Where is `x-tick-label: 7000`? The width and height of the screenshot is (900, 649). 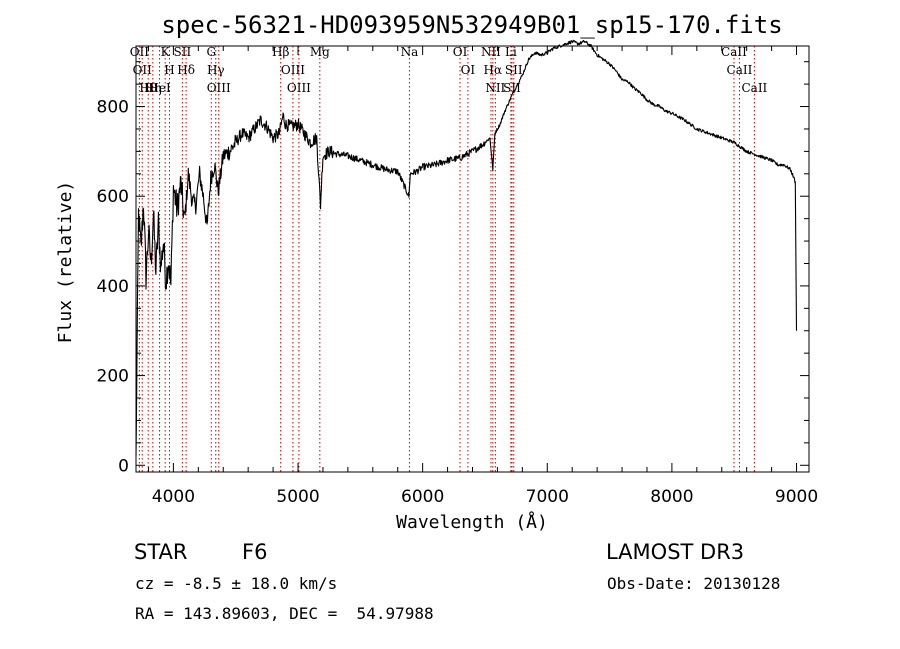
x-tick-label: 7000 is located at coordinates (547, 497).